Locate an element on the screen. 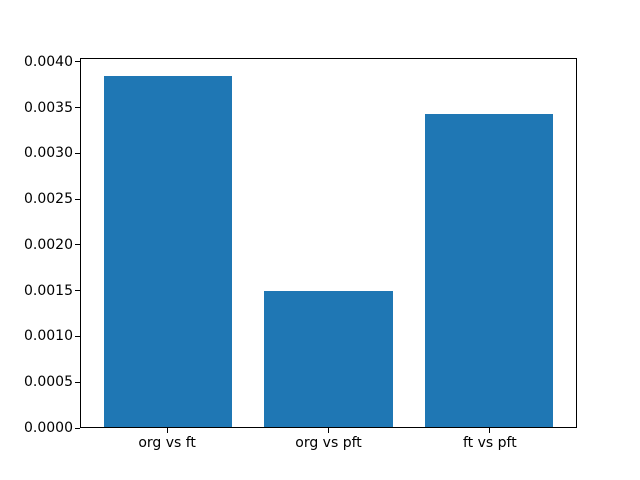  bar-org-vs-ft is located at coordinates (168, 251).